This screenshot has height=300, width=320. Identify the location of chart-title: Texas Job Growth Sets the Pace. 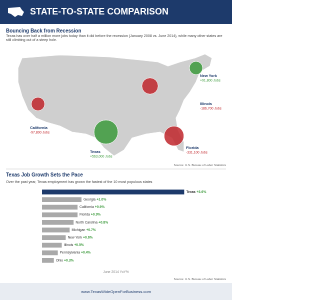
(44, 175).